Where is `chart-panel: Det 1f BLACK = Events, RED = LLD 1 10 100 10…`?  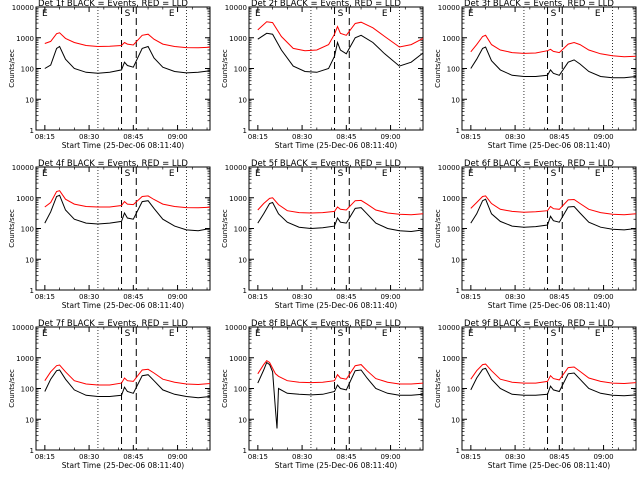
chart-panel: Det 1f BLACK = Events, RED = LLD 1 10 100 10… is located at coordinates (109, 75).